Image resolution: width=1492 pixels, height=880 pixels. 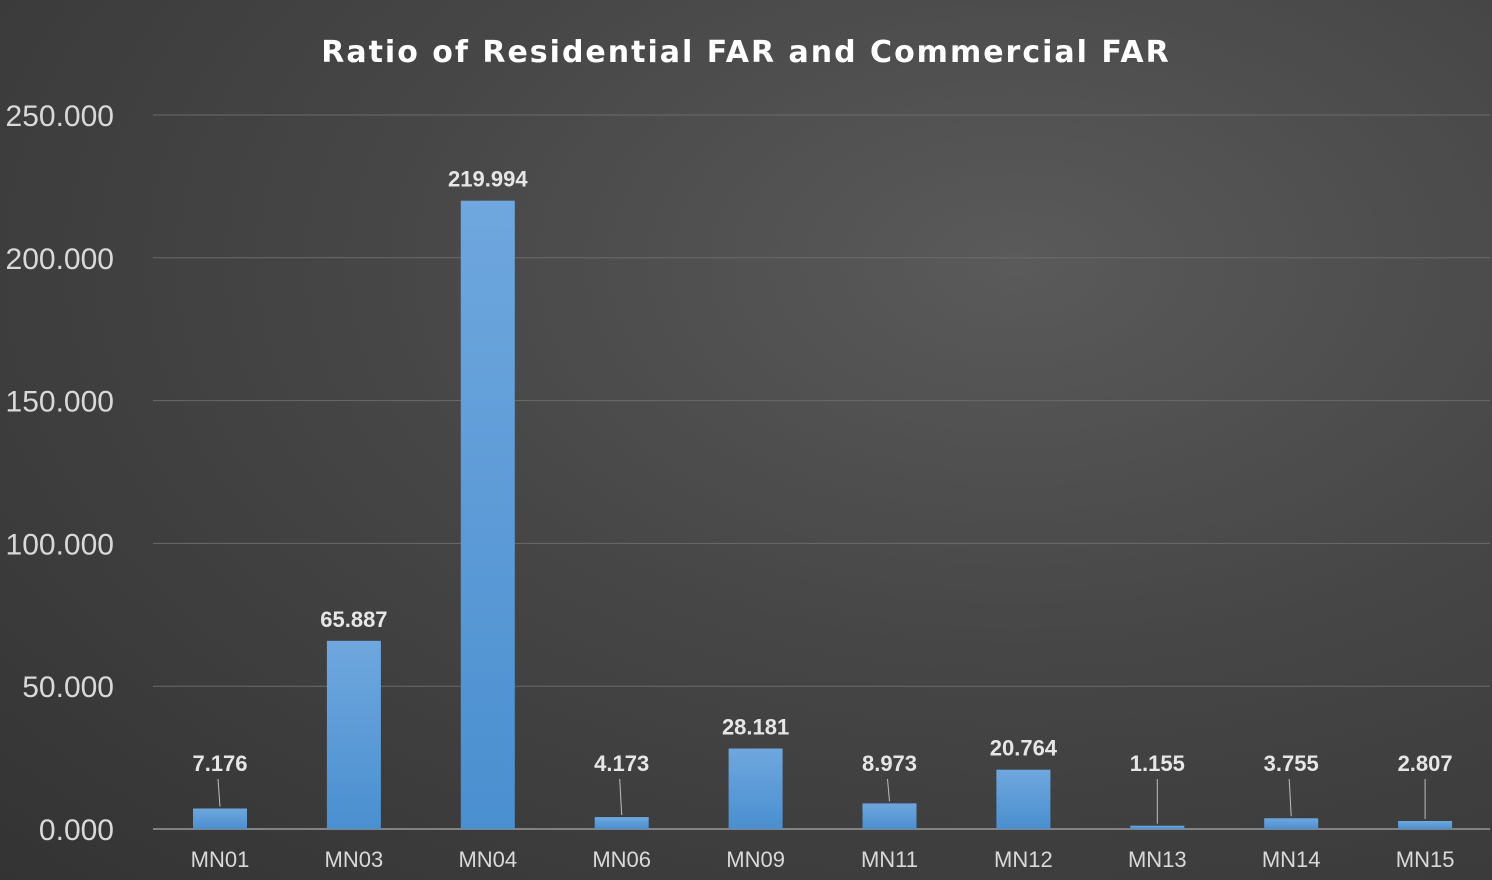 What do you see at coordinates (1291, 763) in the screenshot?
I see `data-label: 3.755` at bounding box center [1291, 763].